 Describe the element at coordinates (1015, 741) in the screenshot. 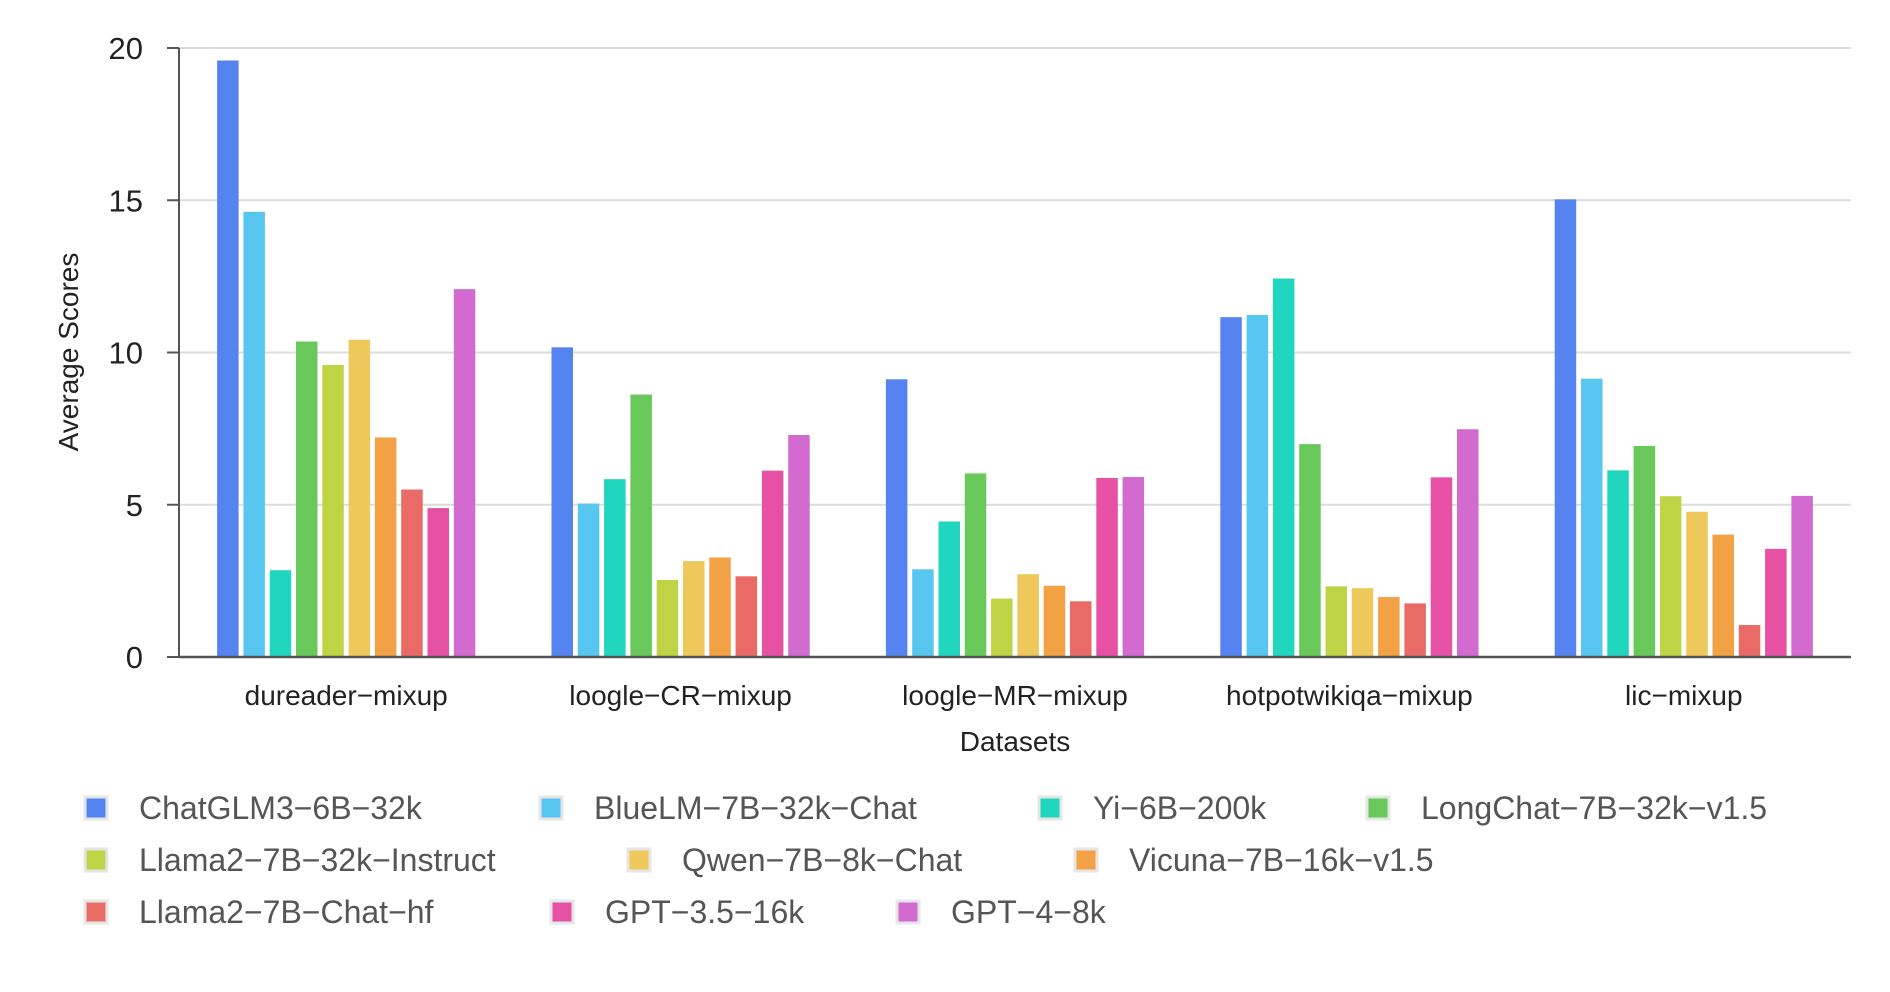

I see `x-axis-title: Datasets` at that location.